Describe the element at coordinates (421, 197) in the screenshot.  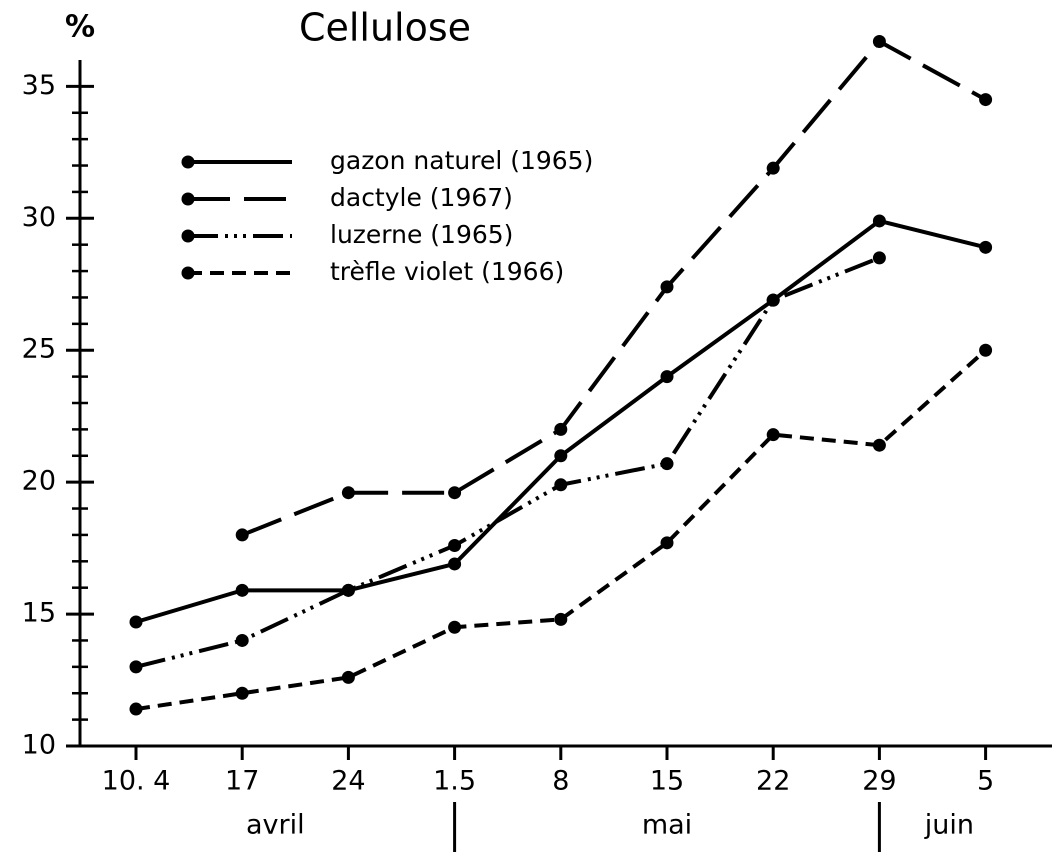
I see `legend-label: dactyle (1967)` at that location.